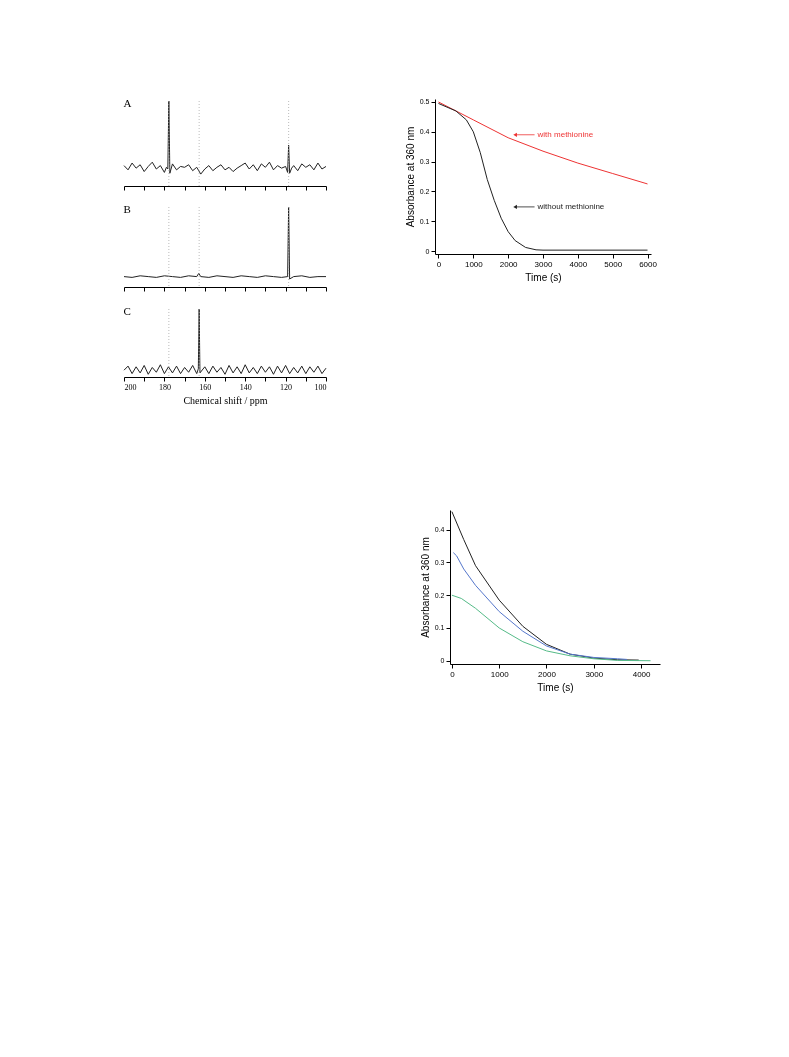  Describe the element at coordinates (453, 674) in the screenshot. I see `x-tick-label: 0` at that location.